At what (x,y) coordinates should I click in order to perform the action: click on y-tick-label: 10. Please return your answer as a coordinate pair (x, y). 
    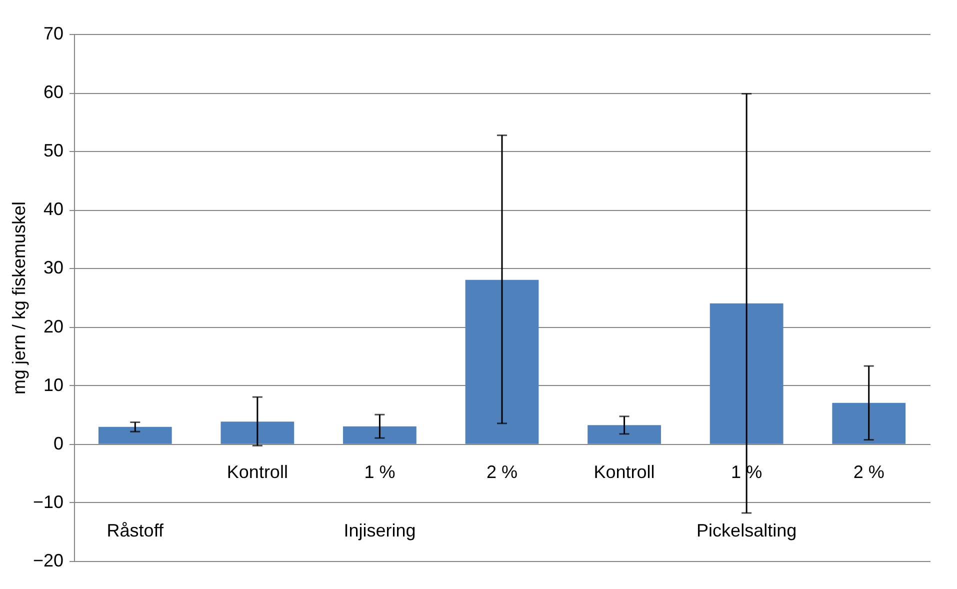
    Looking at the image, I should click on (53, 384).